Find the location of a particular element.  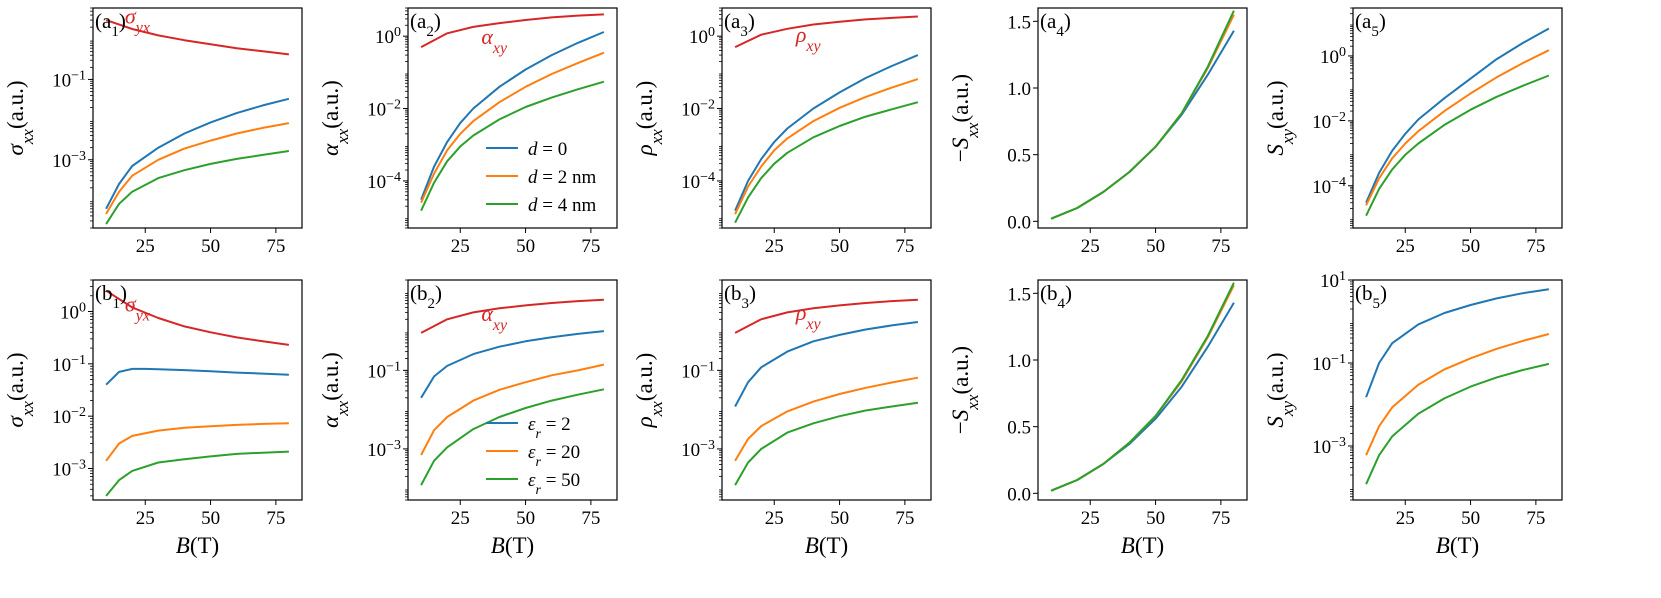

legend: d = 0 d = 2 nm d = 4 nm is located at coordinates (541, 177).